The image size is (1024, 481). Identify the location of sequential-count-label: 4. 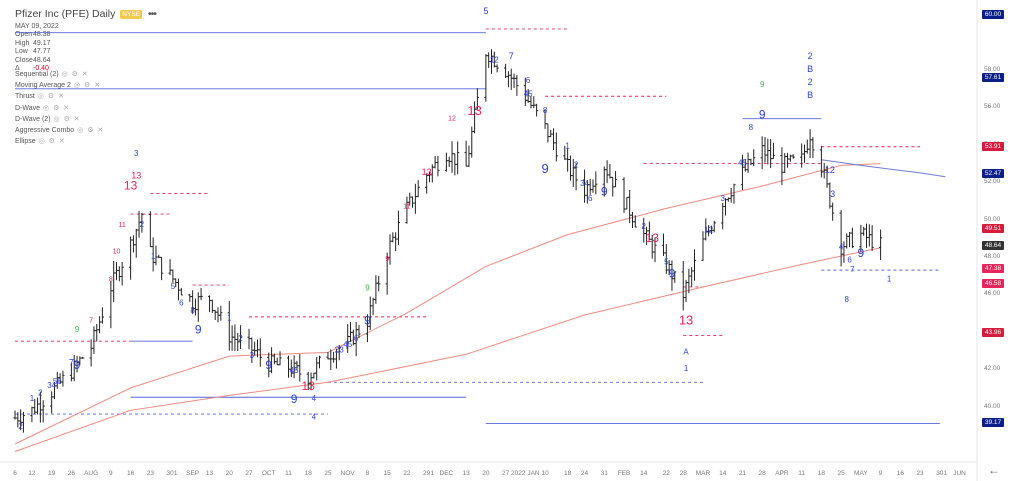
(841, 247).